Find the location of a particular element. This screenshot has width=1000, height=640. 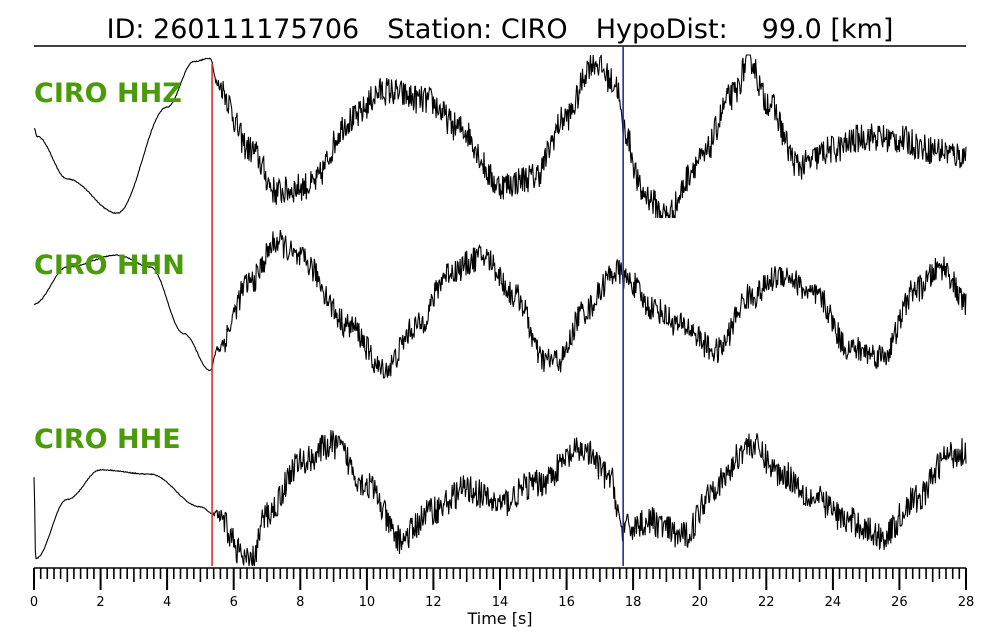

x-tick-label: 28 is located at coordinates (966, 602).